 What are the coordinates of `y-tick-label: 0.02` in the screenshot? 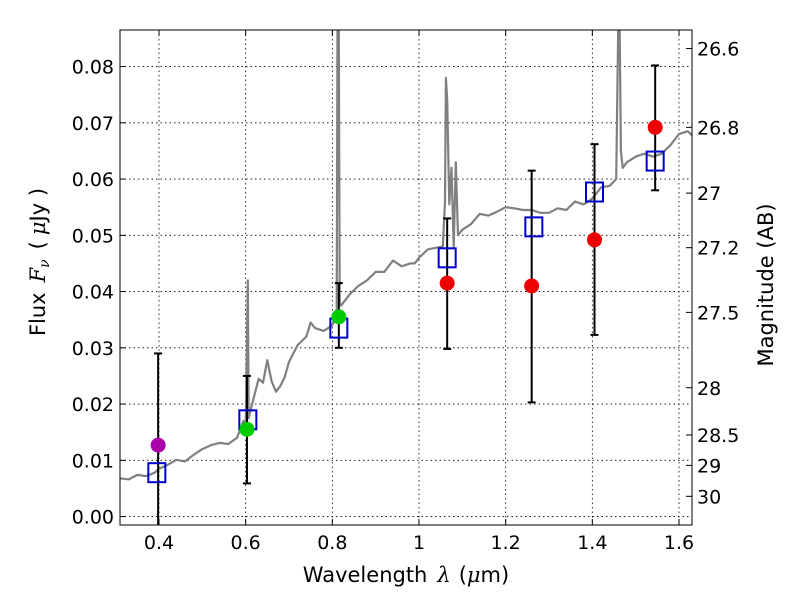 It's located at (93, 405).